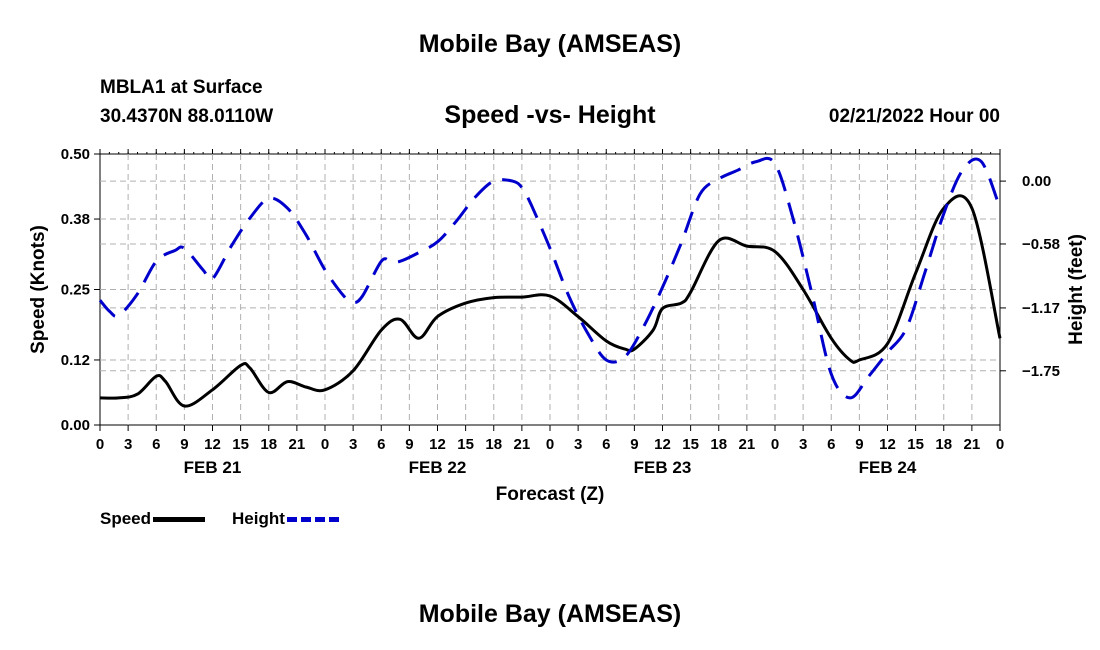 This screenshot has height=650, width=1100. I want to click on y-left-tick-label: 0.25, so click(75, 290).